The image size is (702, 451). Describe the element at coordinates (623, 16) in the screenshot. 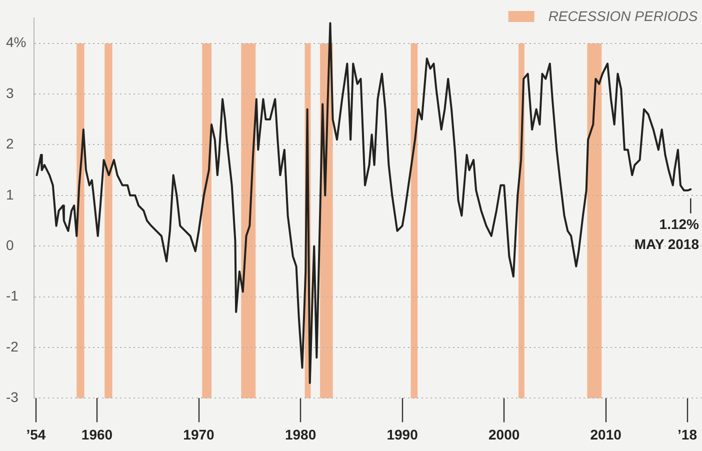

I see `legend-label: RECESSION PERIODS` at that location.